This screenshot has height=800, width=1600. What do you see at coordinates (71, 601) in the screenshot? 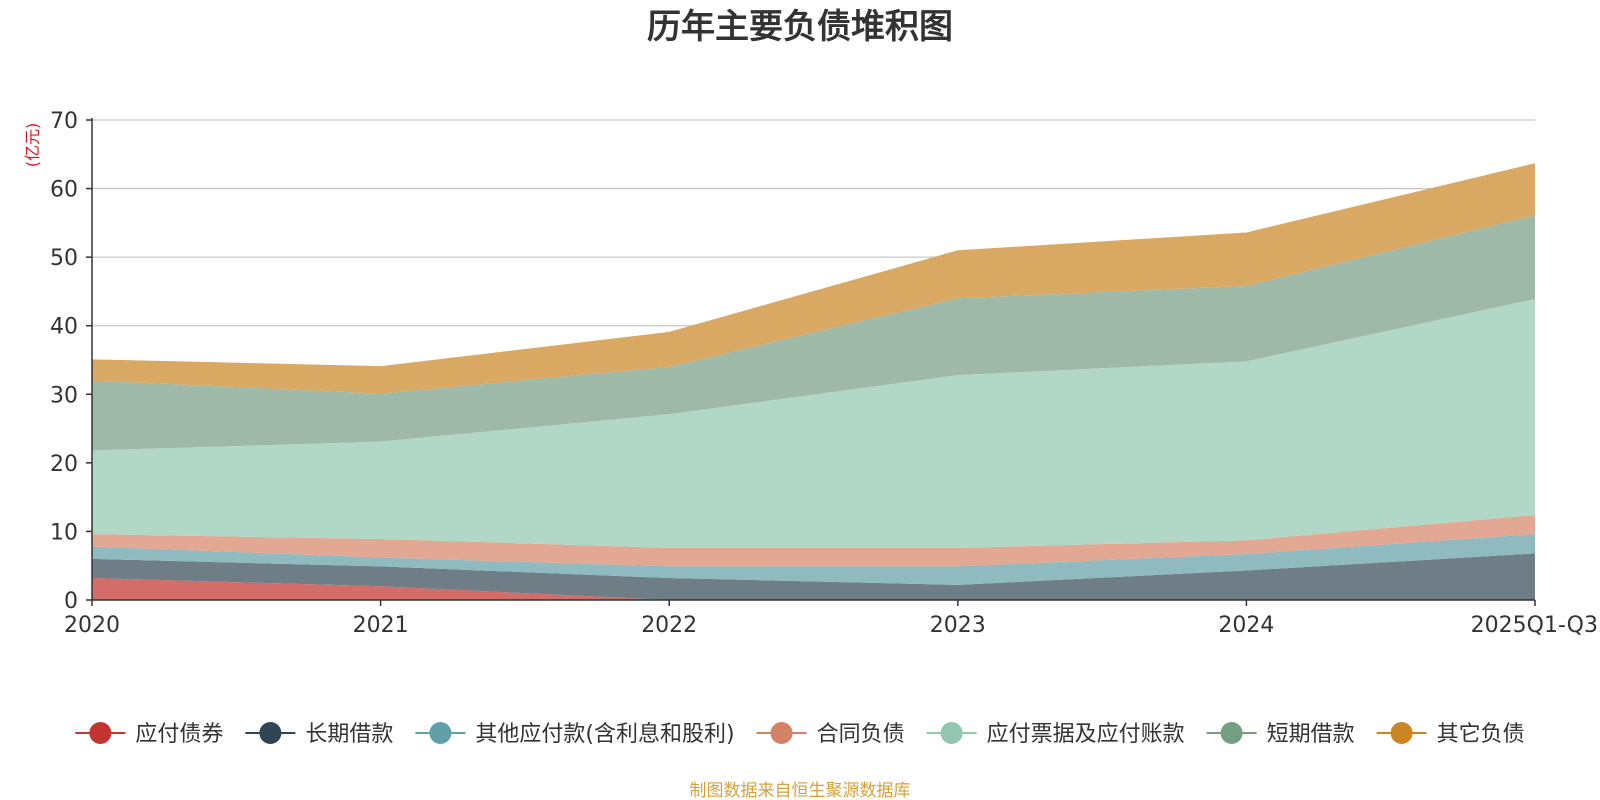
I see `y-tick-label: 0` at bounding box center [71, 601].